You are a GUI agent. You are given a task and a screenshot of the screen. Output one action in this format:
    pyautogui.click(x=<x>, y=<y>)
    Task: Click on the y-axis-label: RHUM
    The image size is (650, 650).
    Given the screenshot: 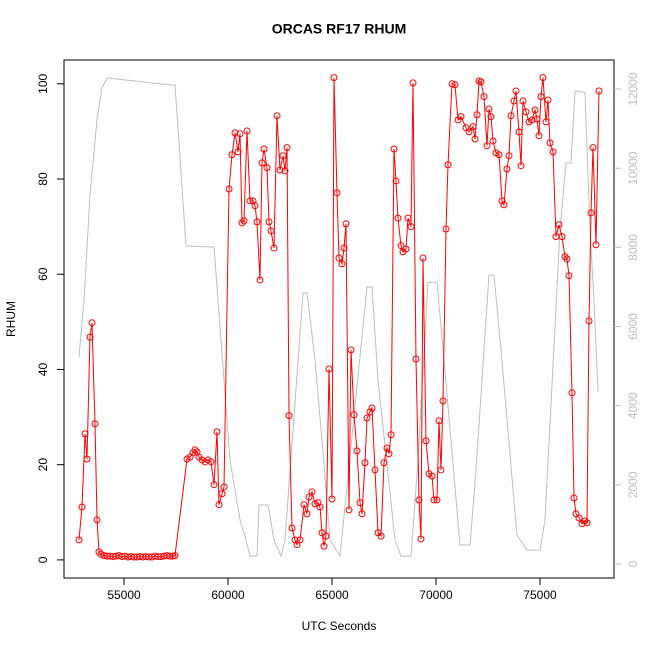 What is the action you would take?
    pyautogui.click(x=11, y=319)
    